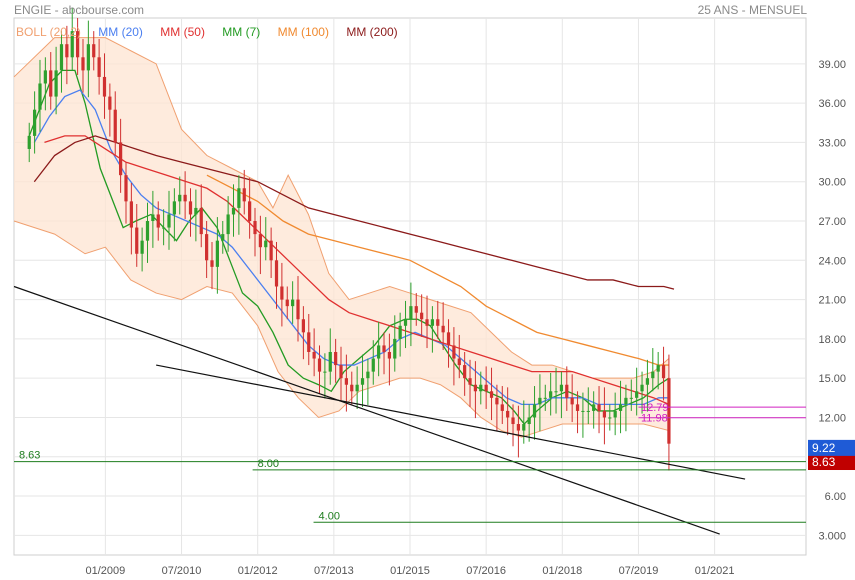  I want to click on support-label: 8.00, so click(268, 464).